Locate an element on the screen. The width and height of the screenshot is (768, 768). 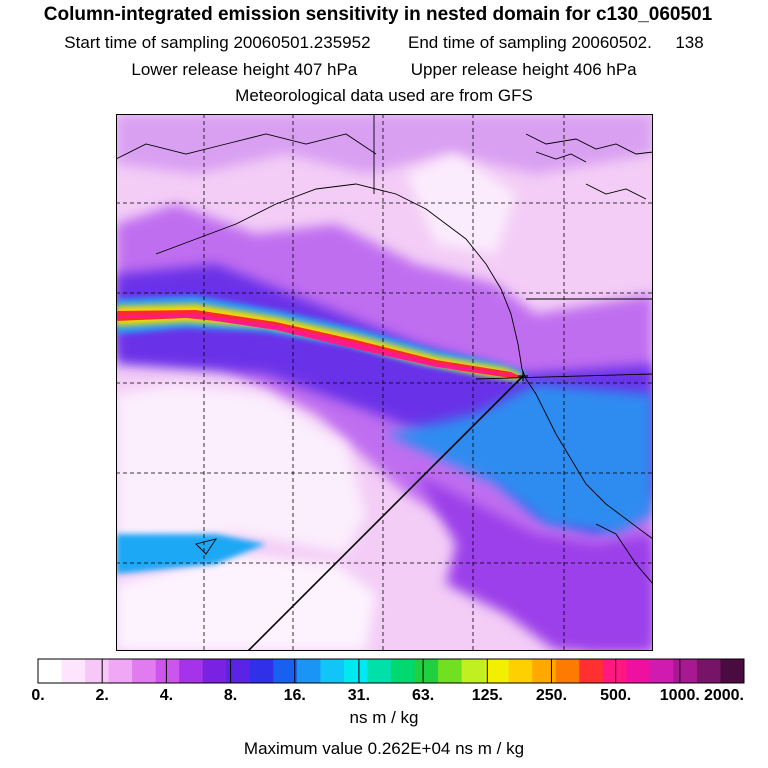
colorbar-tick-label: 2000. is located at coordinates (724, 695).